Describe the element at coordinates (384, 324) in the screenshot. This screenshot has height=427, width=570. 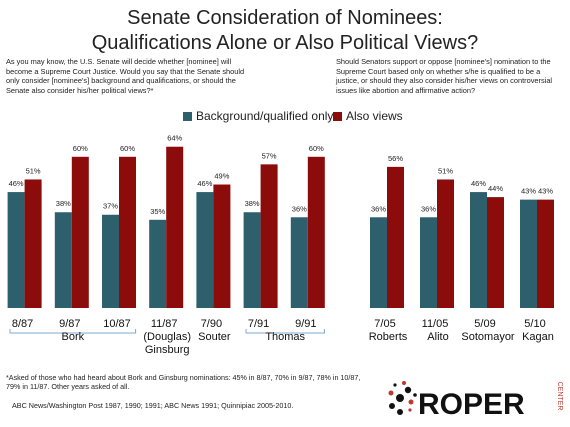
I see `x-tick-label: 7/05` at that location.